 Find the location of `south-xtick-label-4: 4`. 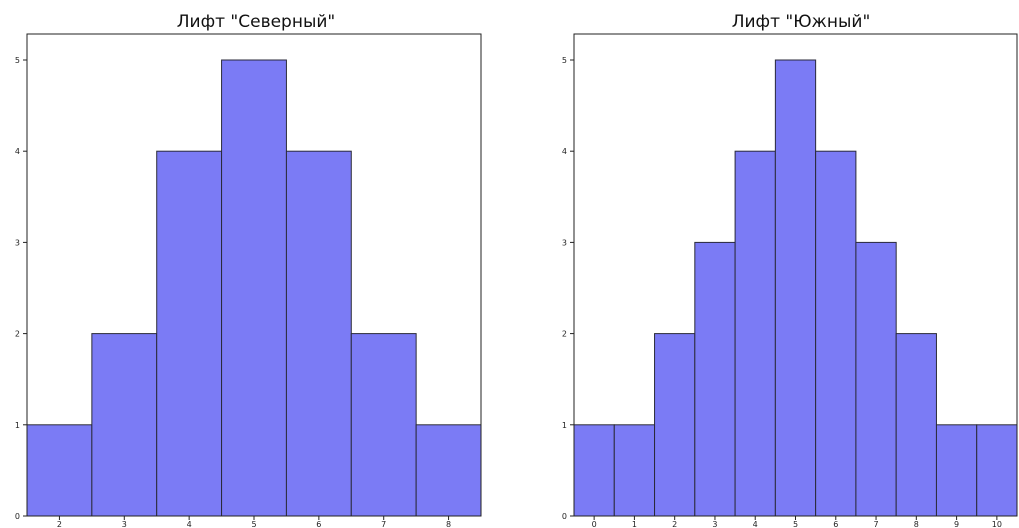

south-xtick-label-4: 4 is located at coordinates (755, 524).